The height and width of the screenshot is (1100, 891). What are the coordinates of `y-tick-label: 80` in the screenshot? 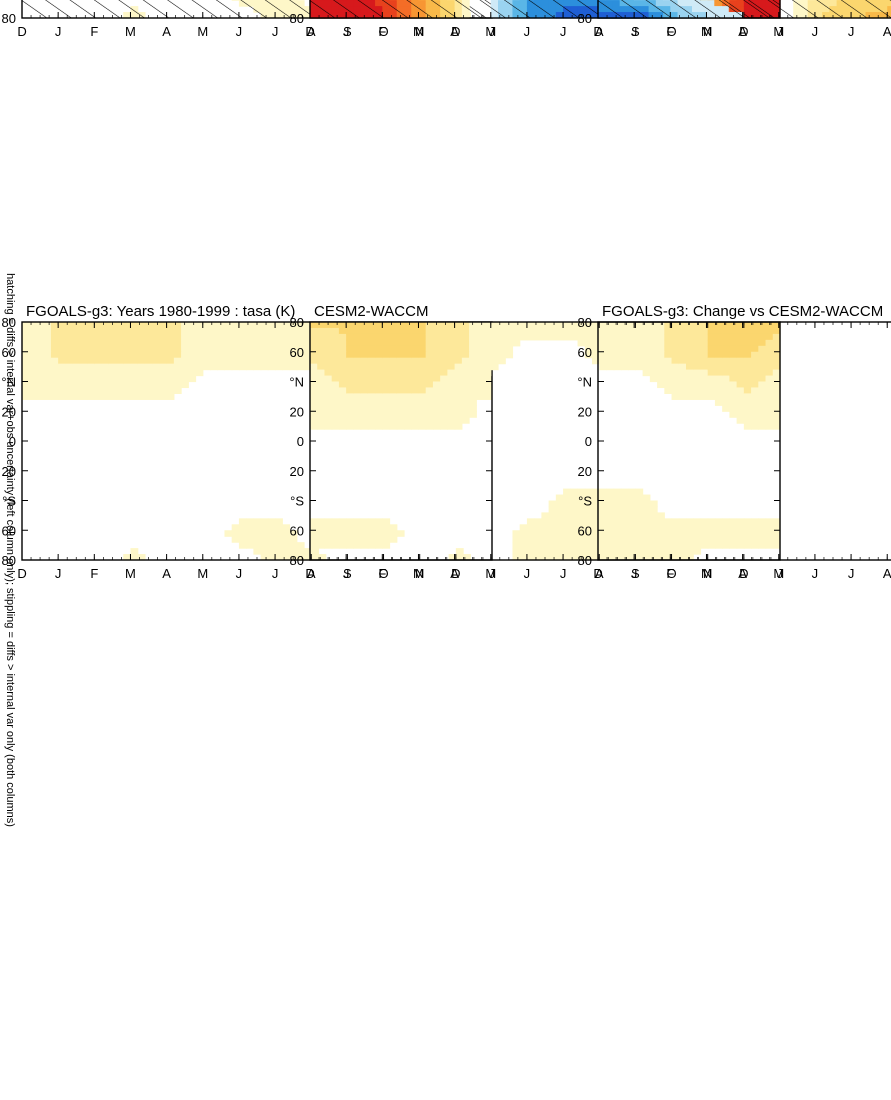 It's located at (297, 18).